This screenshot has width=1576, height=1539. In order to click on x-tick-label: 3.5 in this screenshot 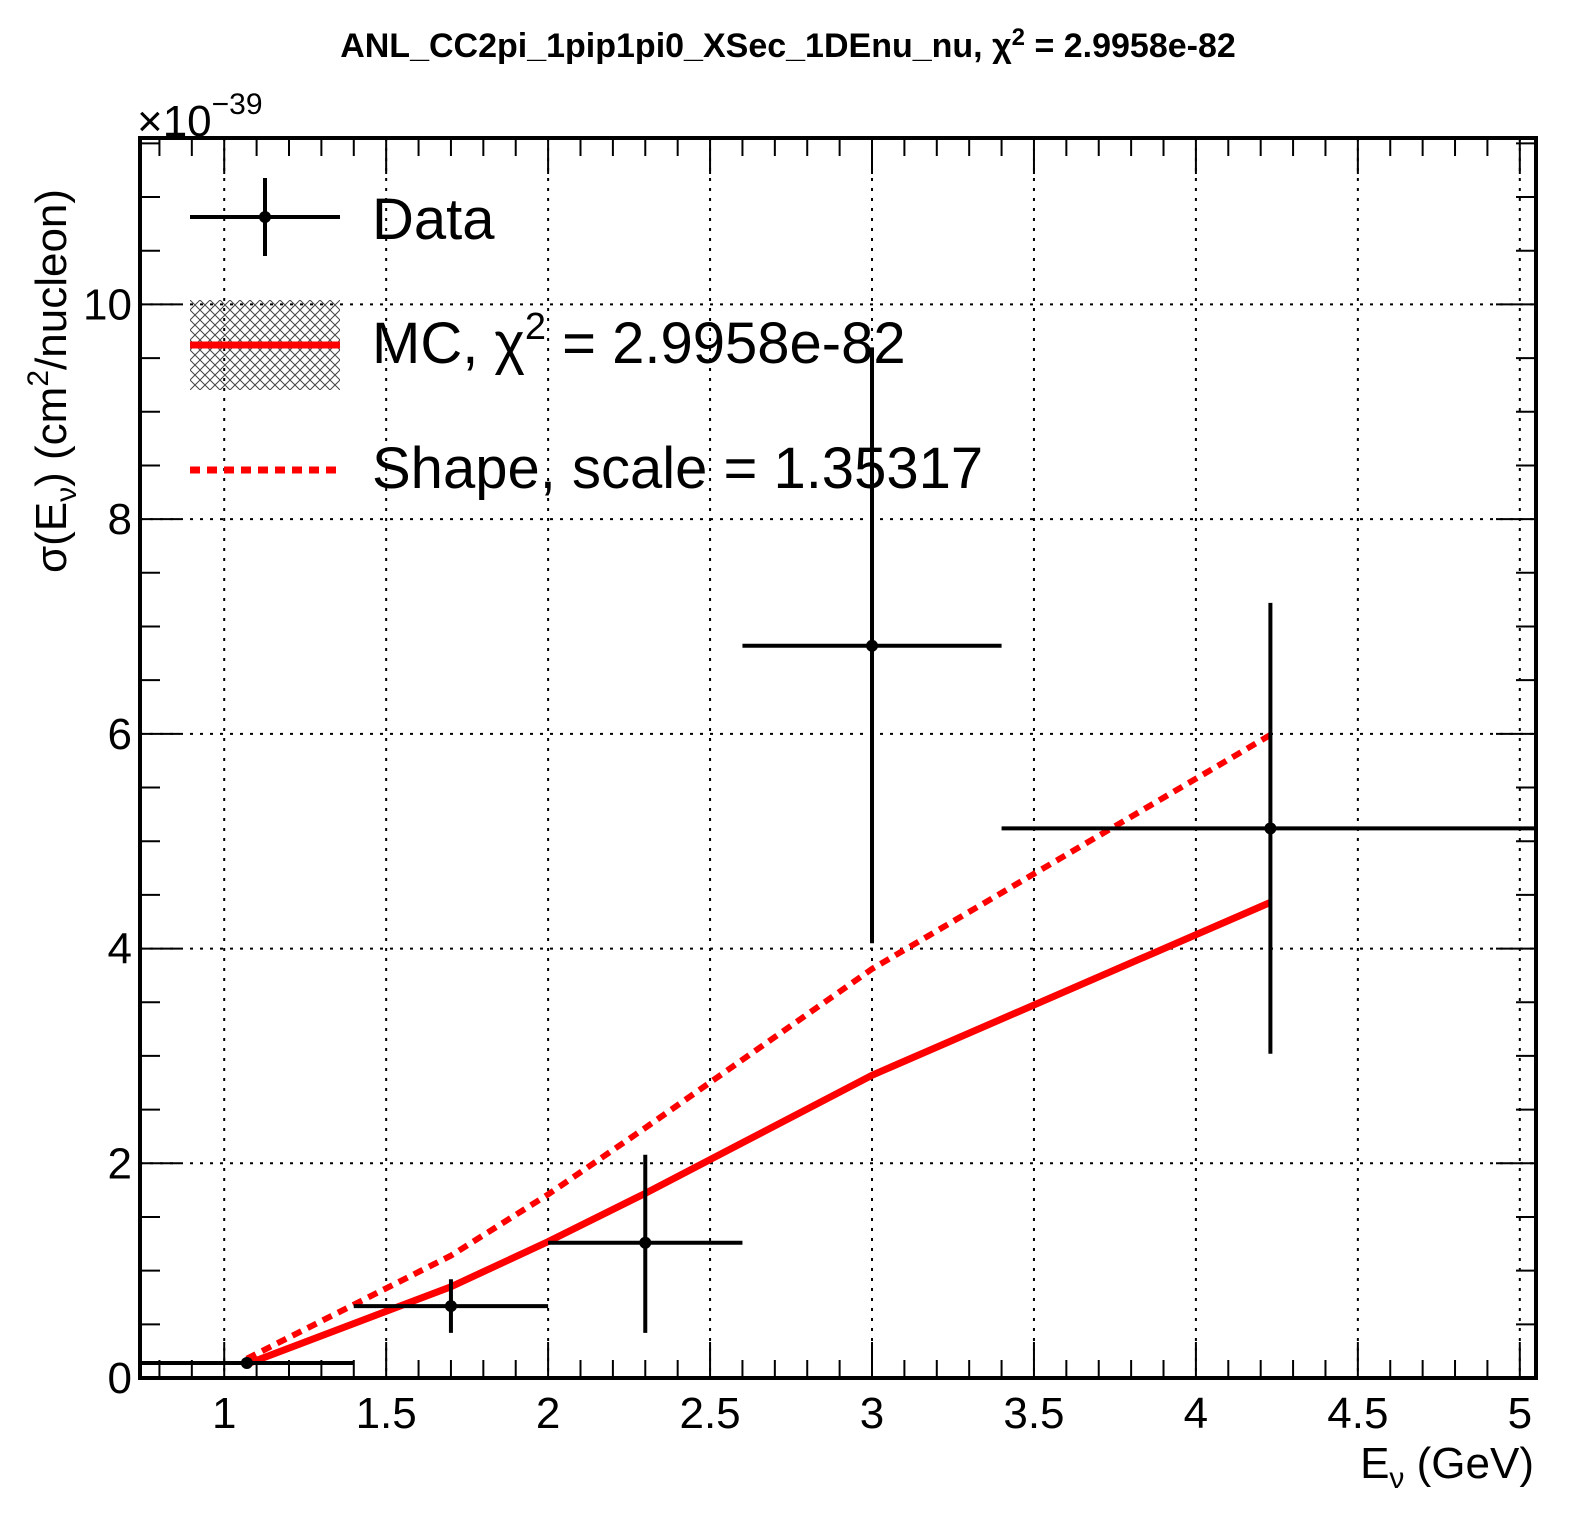, I will do `click(1033, 1413)`.